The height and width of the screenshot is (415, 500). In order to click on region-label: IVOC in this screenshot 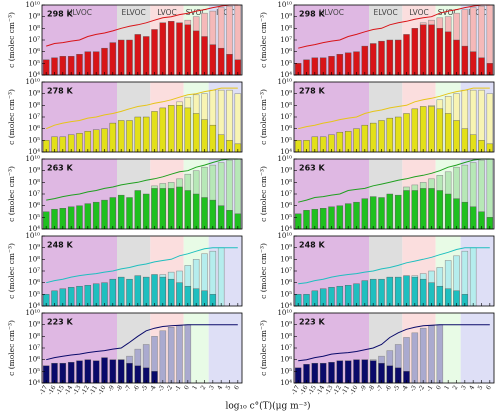, I will do `click(477, 12)`.